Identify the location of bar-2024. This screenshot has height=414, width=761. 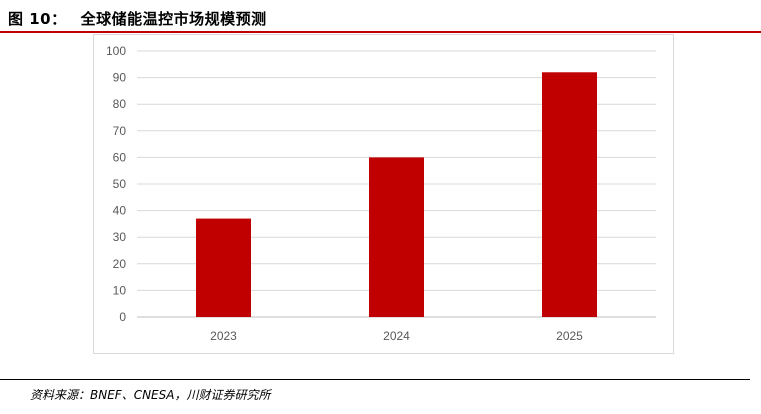
(396, 237).